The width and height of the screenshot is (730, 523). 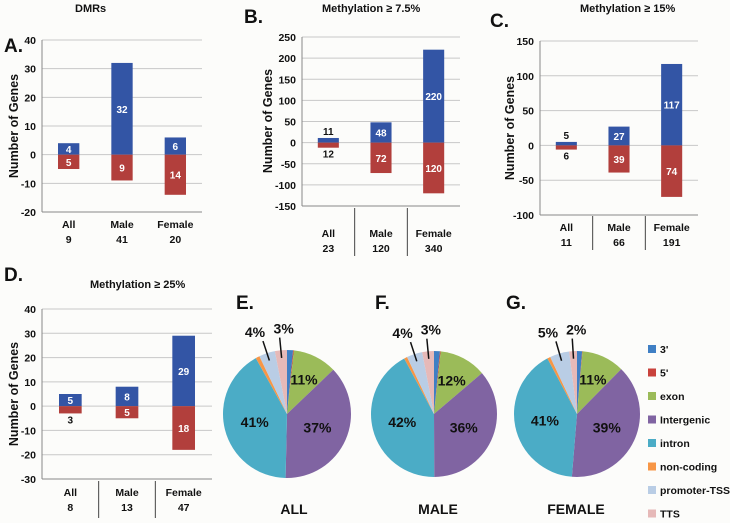 I want to click on y-tick-label: -30, so click(x=28, y=480).